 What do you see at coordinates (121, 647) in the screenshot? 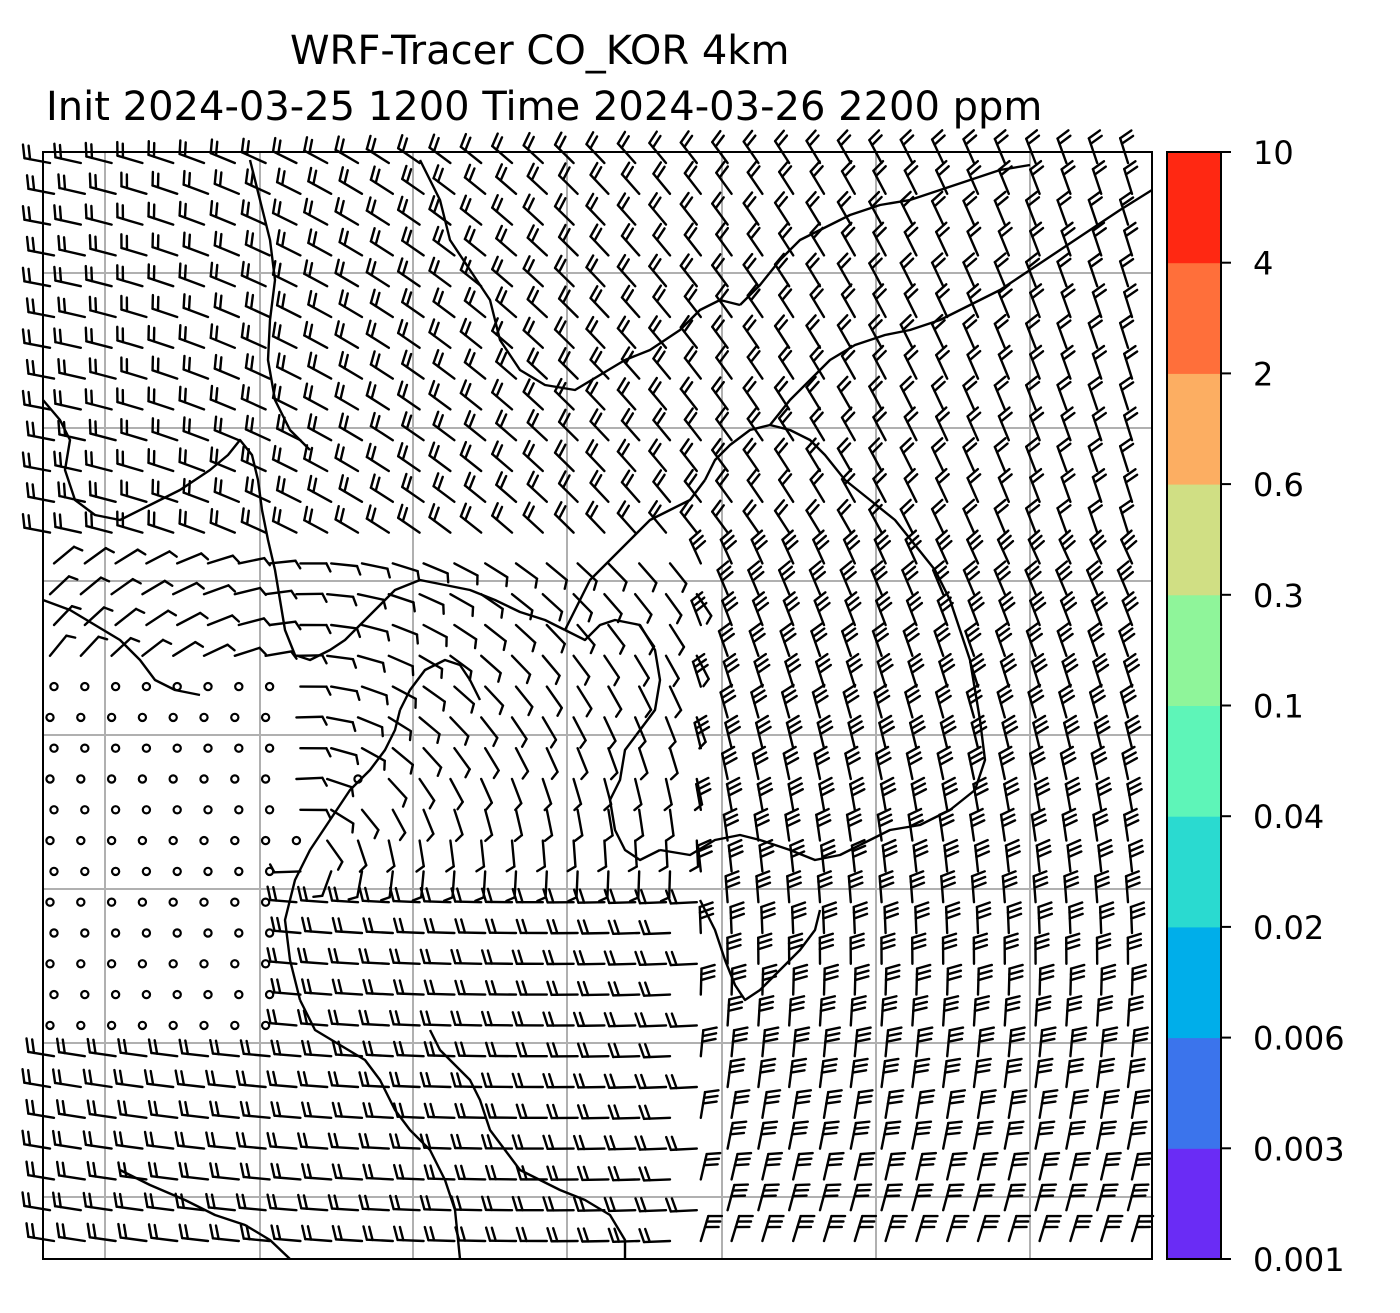
I see `coastline-shandong` at bounding box center [121, 647].